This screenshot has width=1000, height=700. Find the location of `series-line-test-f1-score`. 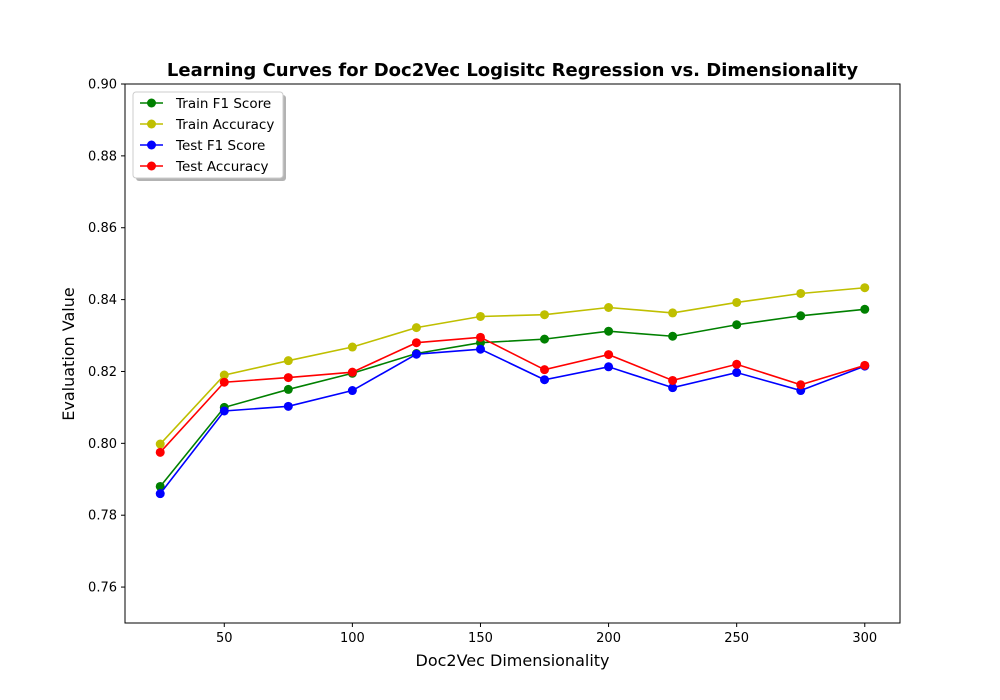

series-line-test-f1-score is located at coordinates (512, 421).